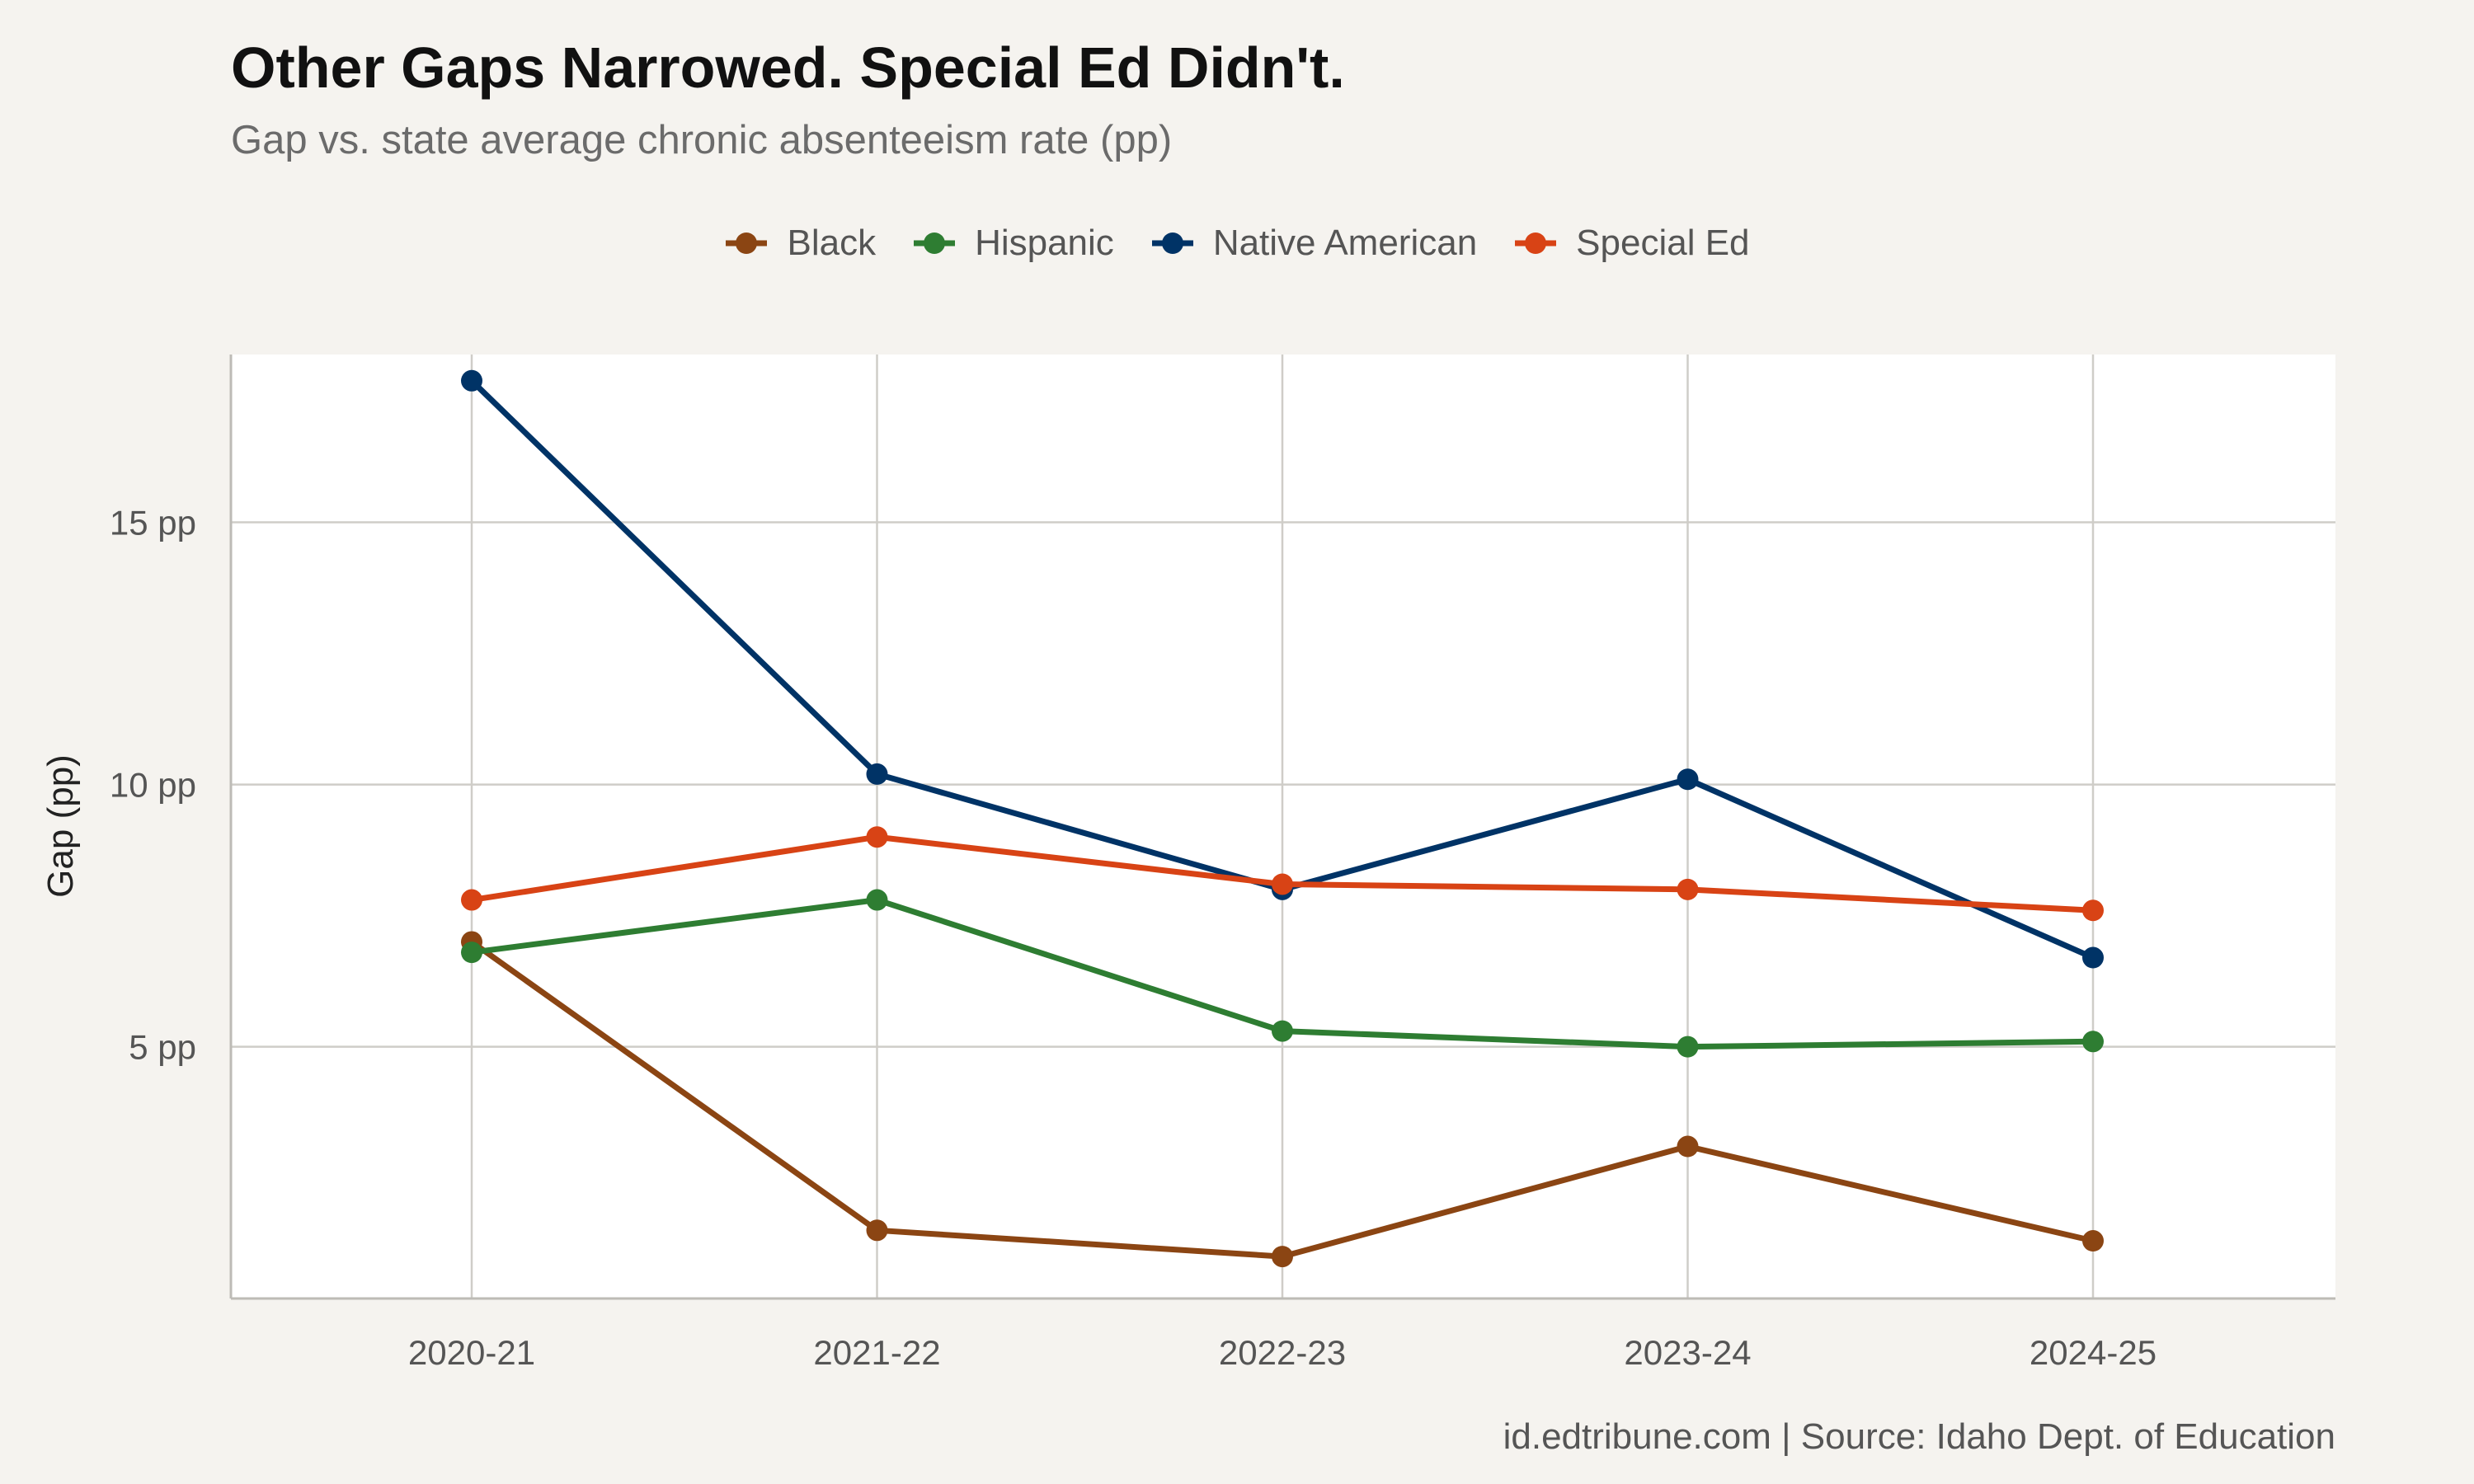  What do you see at coordinates (2093, 1352) in the screenshot?
I see `x-tick-label: 2024-25` at bounding box center [2093, 1352].